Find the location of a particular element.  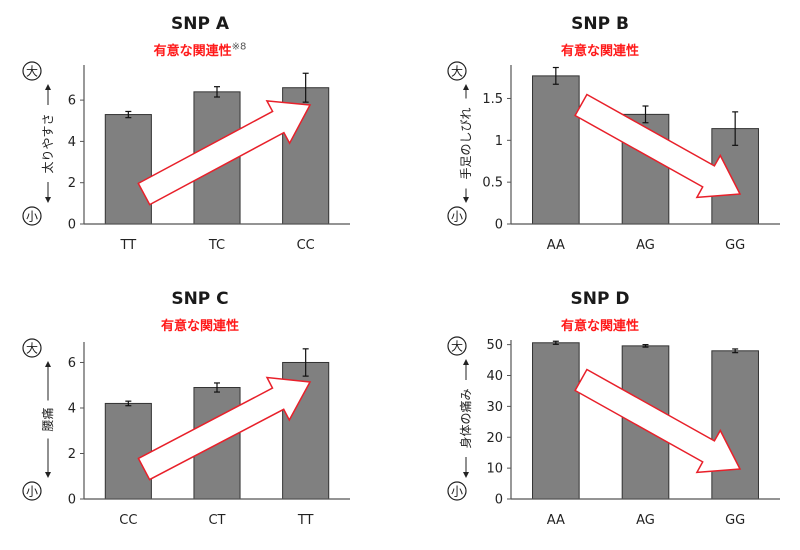

subtitle-text: 有意な関連性 is located at coordinates (192, 51).